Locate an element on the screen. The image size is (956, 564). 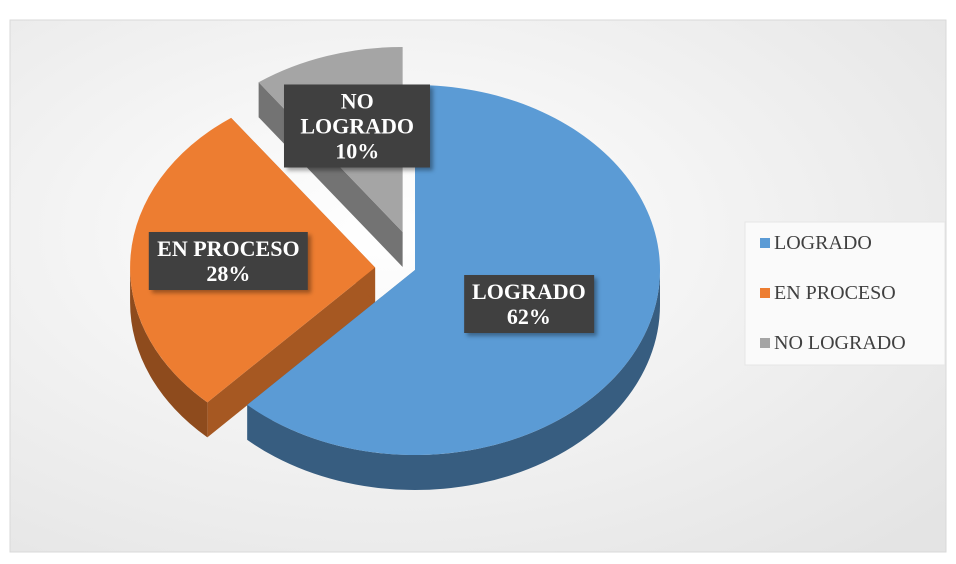
data-label: LOGRADO 62% is located at coordinates (529, 304).